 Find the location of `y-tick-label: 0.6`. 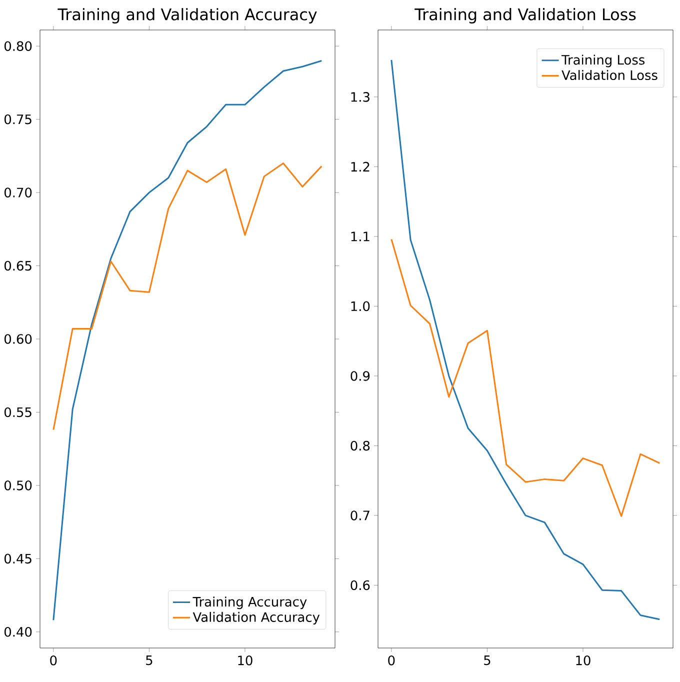

y-tick-label: 0.6 is located at coordinates (360, 585).